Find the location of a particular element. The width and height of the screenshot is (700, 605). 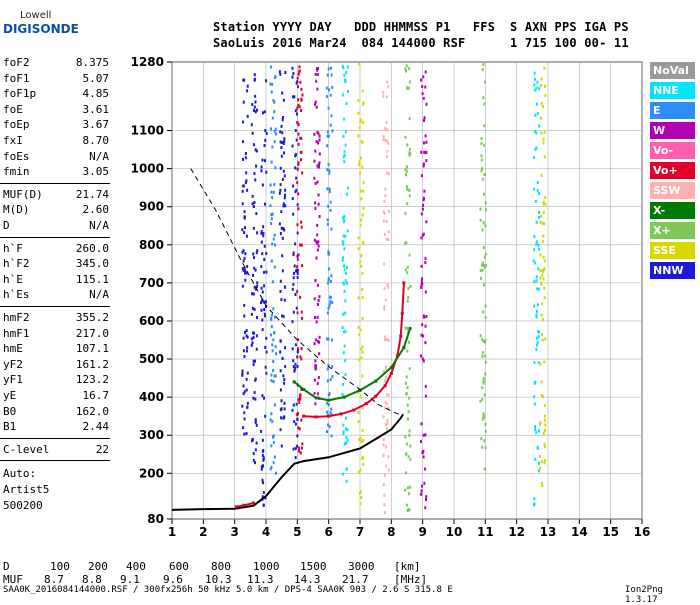

x-tick-label: 2 is located at coordinates (203, 532).